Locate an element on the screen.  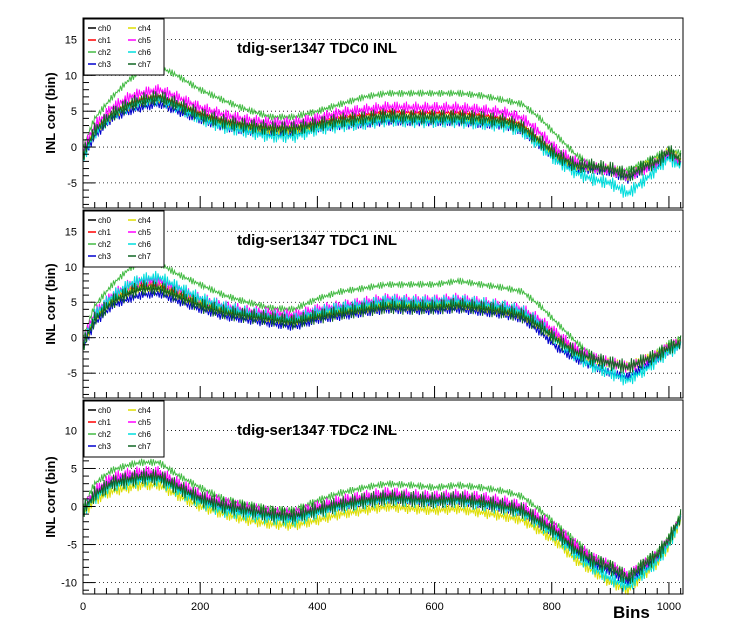
x-tick-label: 1000 is located at coordinates (669, 607).